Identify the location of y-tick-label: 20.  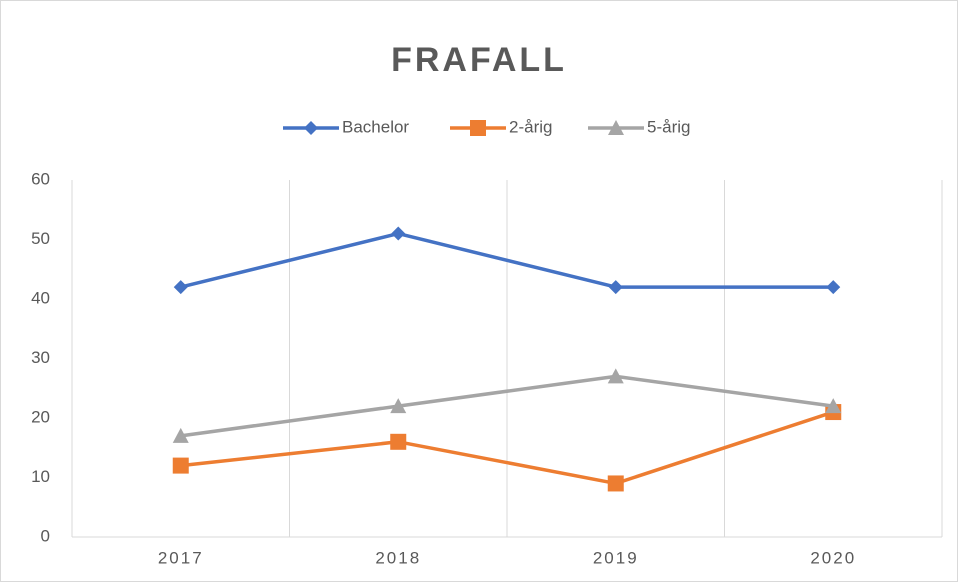
(40, 416).